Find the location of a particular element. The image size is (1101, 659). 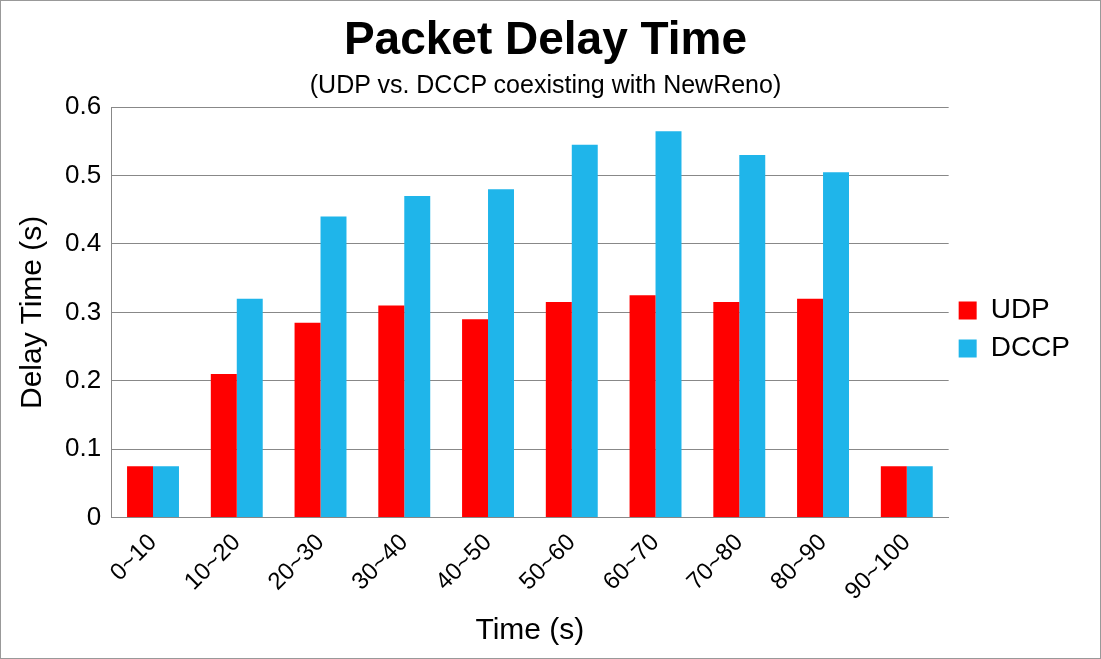

y-tick-label: 0 is located at coordinates (94, 515).